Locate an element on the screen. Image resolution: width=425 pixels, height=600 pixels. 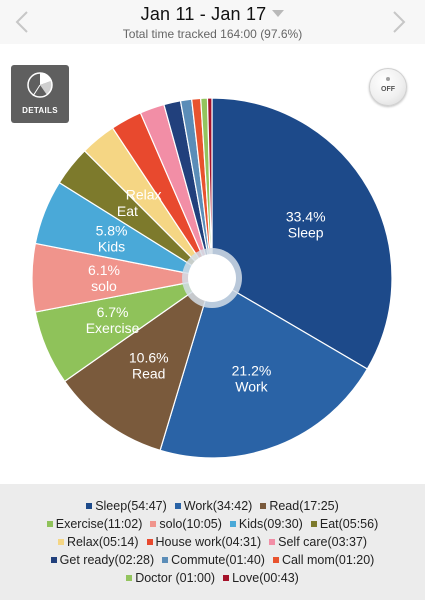
date-range-selector: Jan 11 - Jan 17 is located at coordinates (212, 14).